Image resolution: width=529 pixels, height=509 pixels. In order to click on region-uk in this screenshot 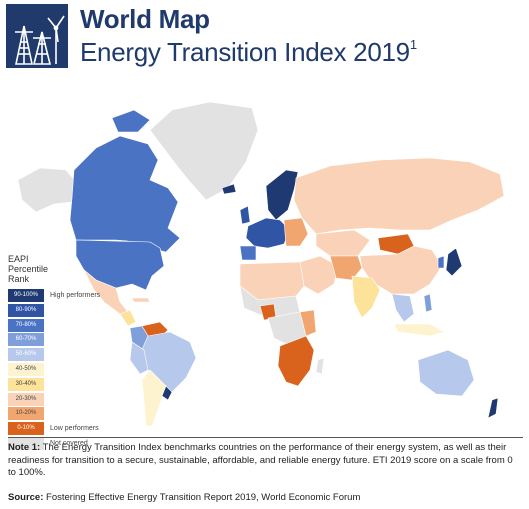, I will do `click(245, 215)`.